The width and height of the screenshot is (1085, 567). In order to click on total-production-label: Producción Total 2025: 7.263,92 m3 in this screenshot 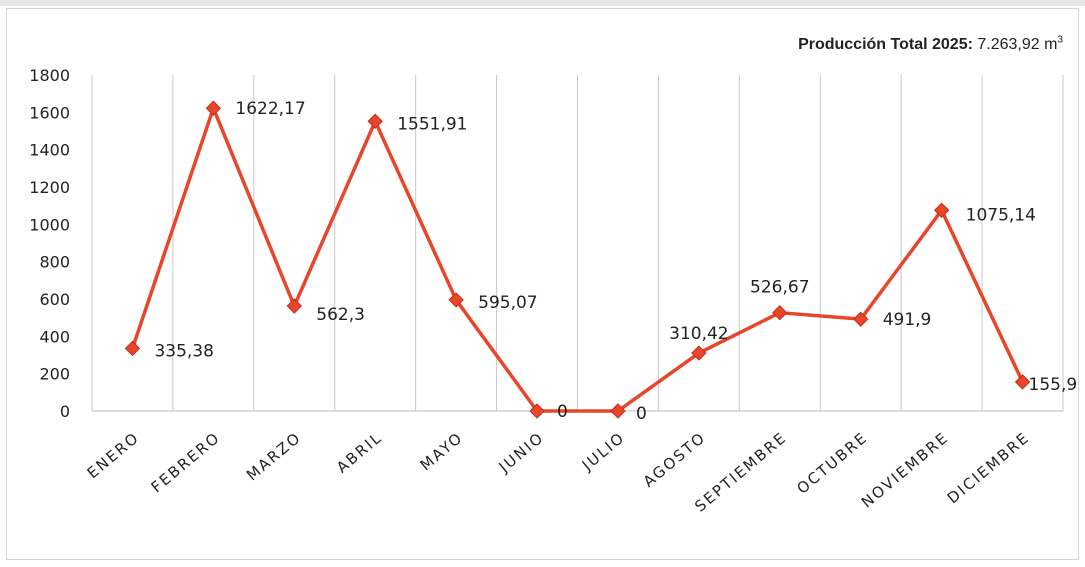, I will do `click(930, 44)`.